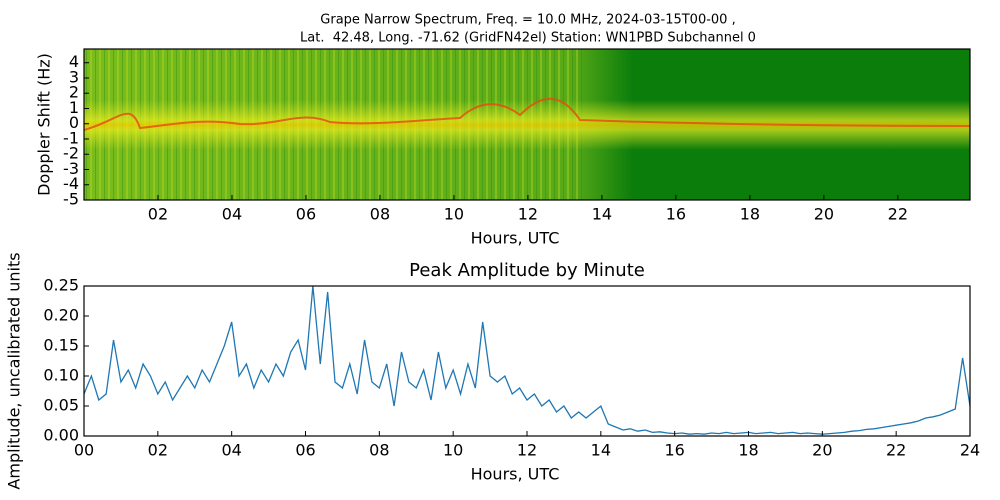 The image size is (1000, 500). I want to click on y-tick-label: 0.00, so click(61, 435).